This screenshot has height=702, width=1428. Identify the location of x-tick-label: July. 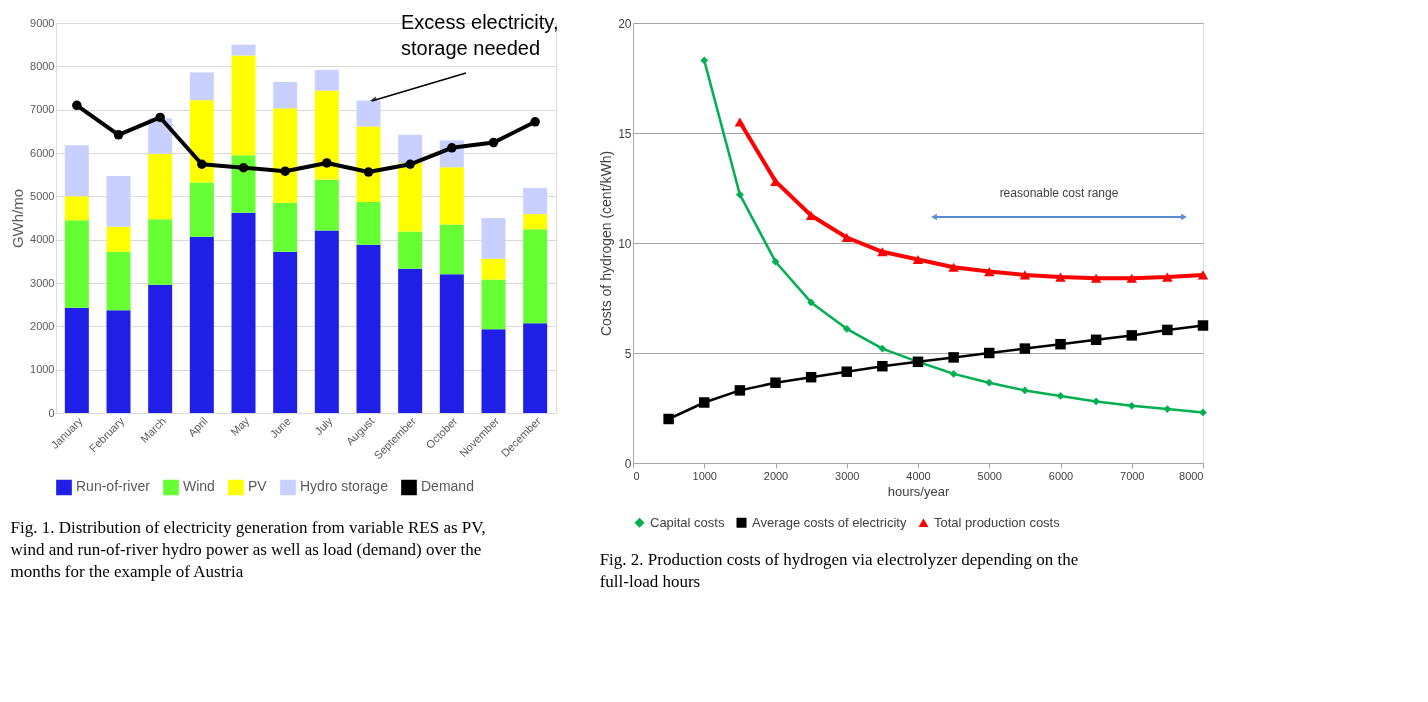
(323, 426).